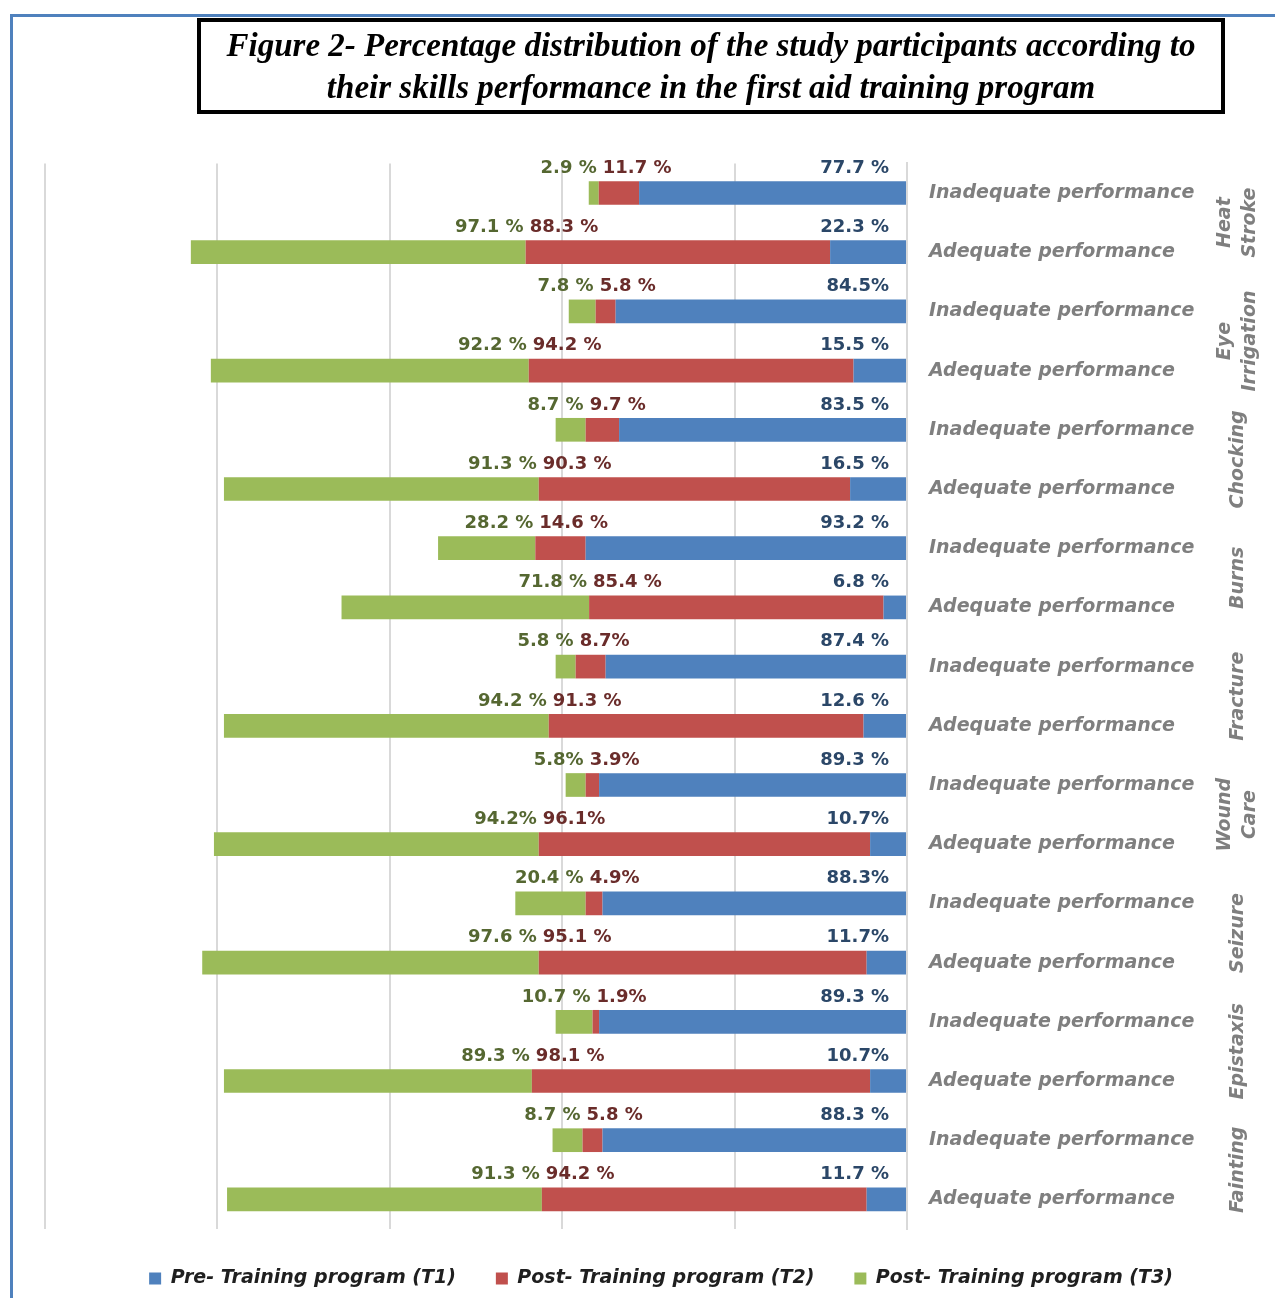 This screenshot has height=1298, width=1277. I want to click on data-label: 71.8 %, so click(553, 581).